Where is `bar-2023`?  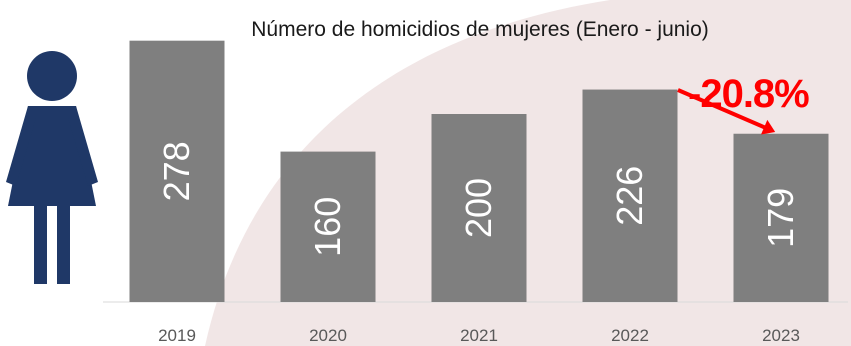
bar-2023 is located at coordinates (781, 217).